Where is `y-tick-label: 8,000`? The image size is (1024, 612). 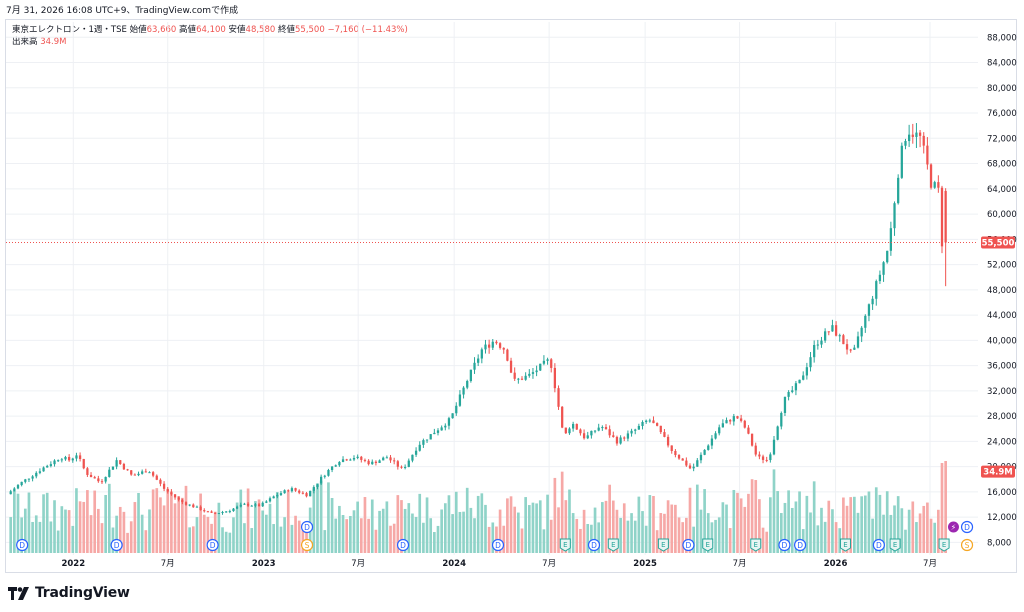 y-tick-label: 8,000 is located at coordinates (999, 543).